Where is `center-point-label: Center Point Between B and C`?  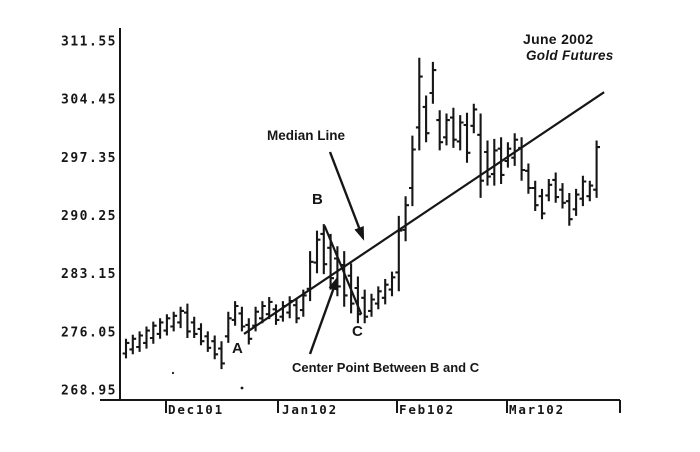
center-point-label: Center Point Between B and C is located at coordinates (386, 367).